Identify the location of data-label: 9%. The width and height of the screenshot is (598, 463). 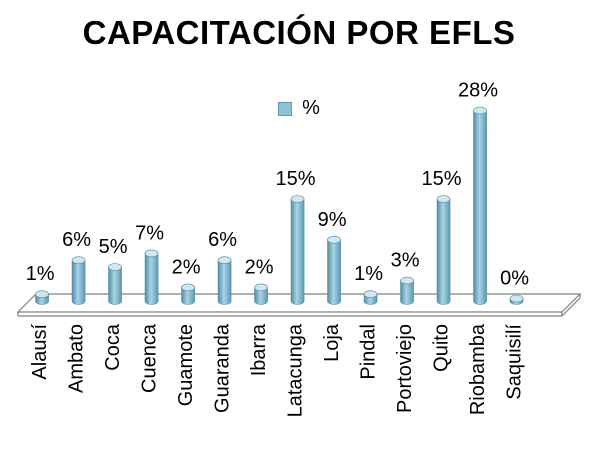
(332, 220).